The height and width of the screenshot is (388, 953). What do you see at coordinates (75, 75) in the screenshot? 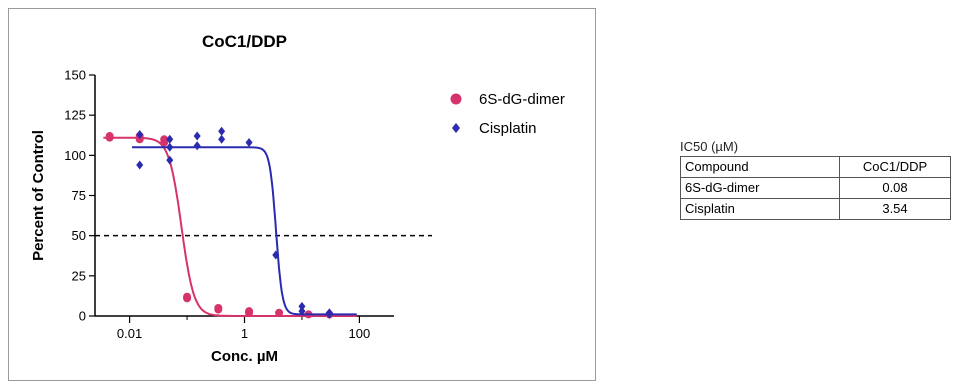
I see `y-tick-label: 150` at bounding box center [75, 75].